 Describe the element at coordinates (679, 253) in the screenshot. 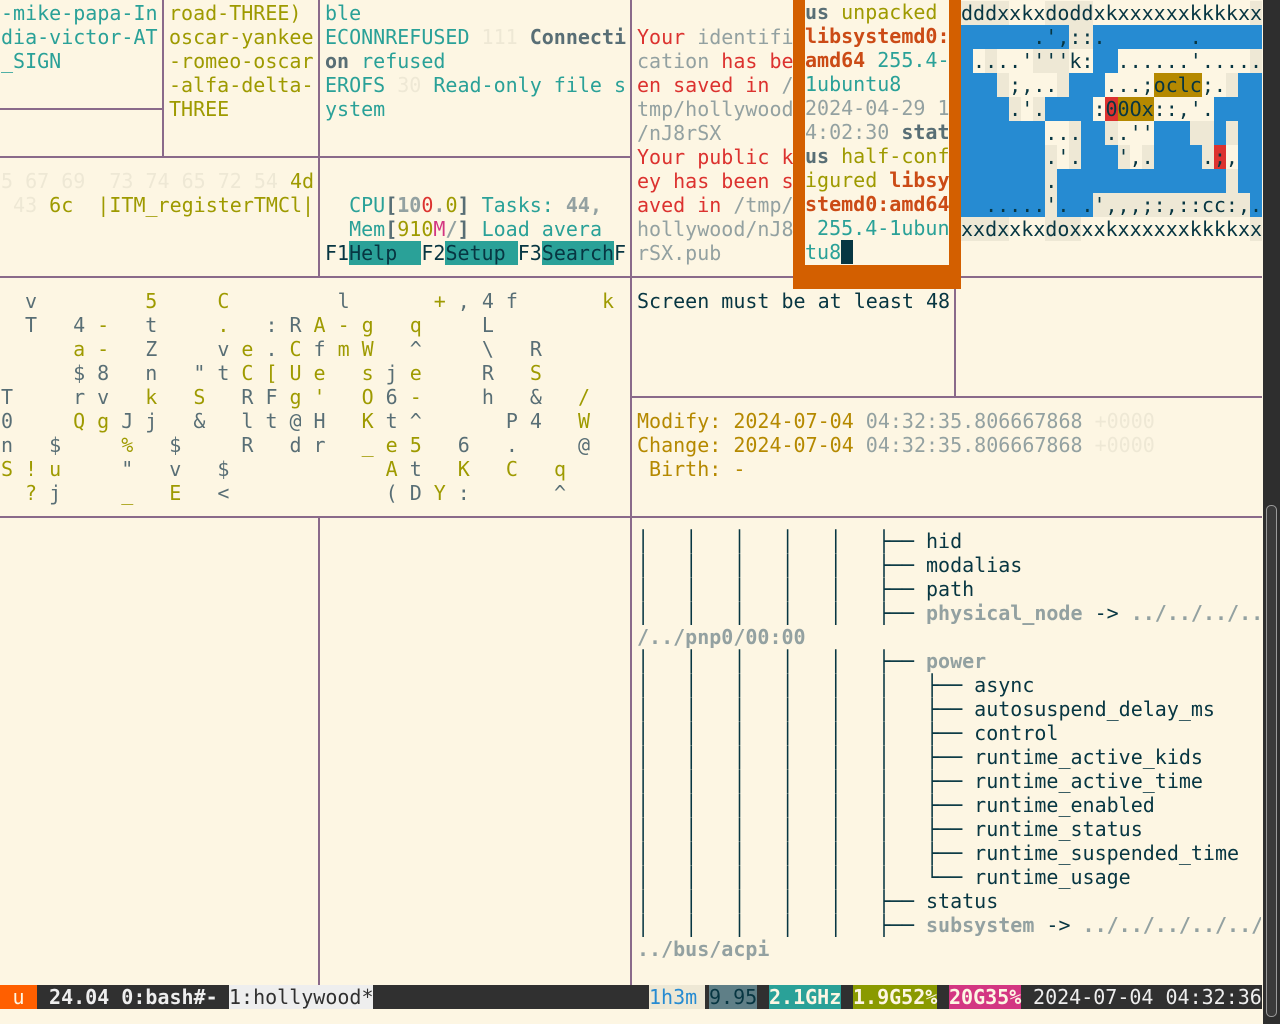

I see `terminal-line: rSX.pub` at that location.